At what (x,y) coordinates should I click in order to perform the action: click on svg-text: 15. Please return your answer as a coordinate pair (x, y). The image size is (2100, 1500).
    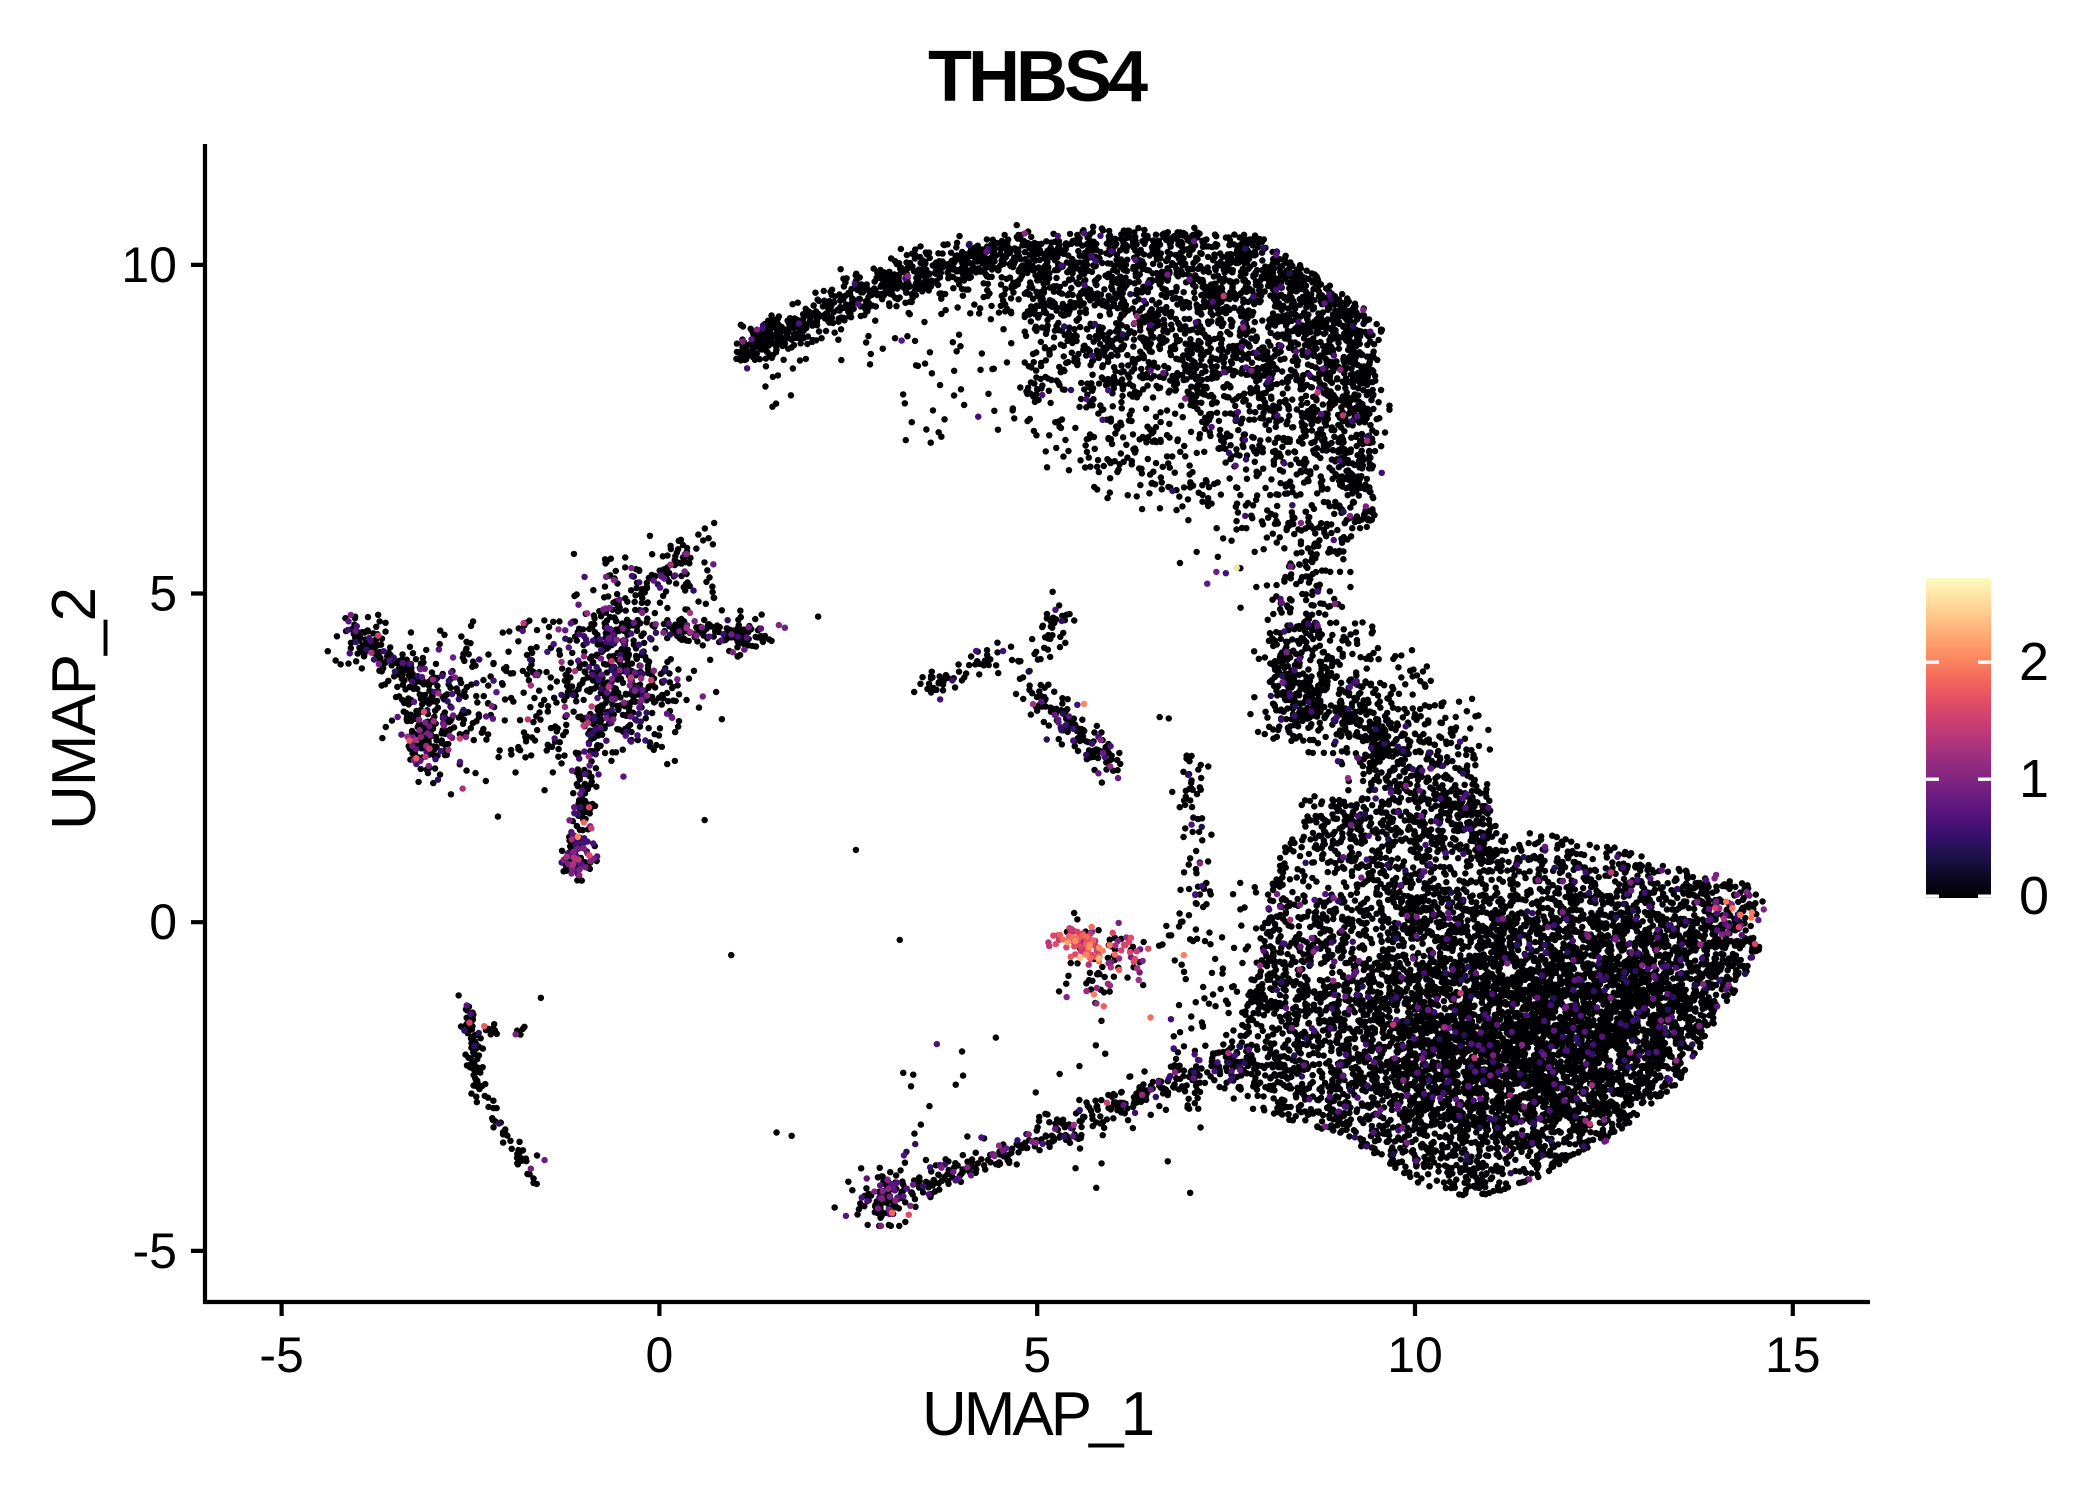
    Looking at the image, I should click on (1793, 1355).